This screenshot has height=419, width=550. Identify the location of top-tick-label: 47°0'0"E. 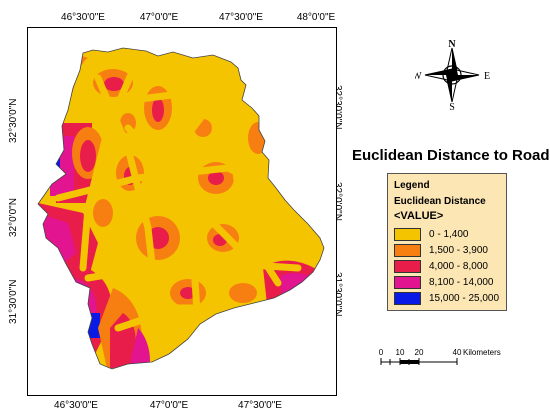
(159, 17).